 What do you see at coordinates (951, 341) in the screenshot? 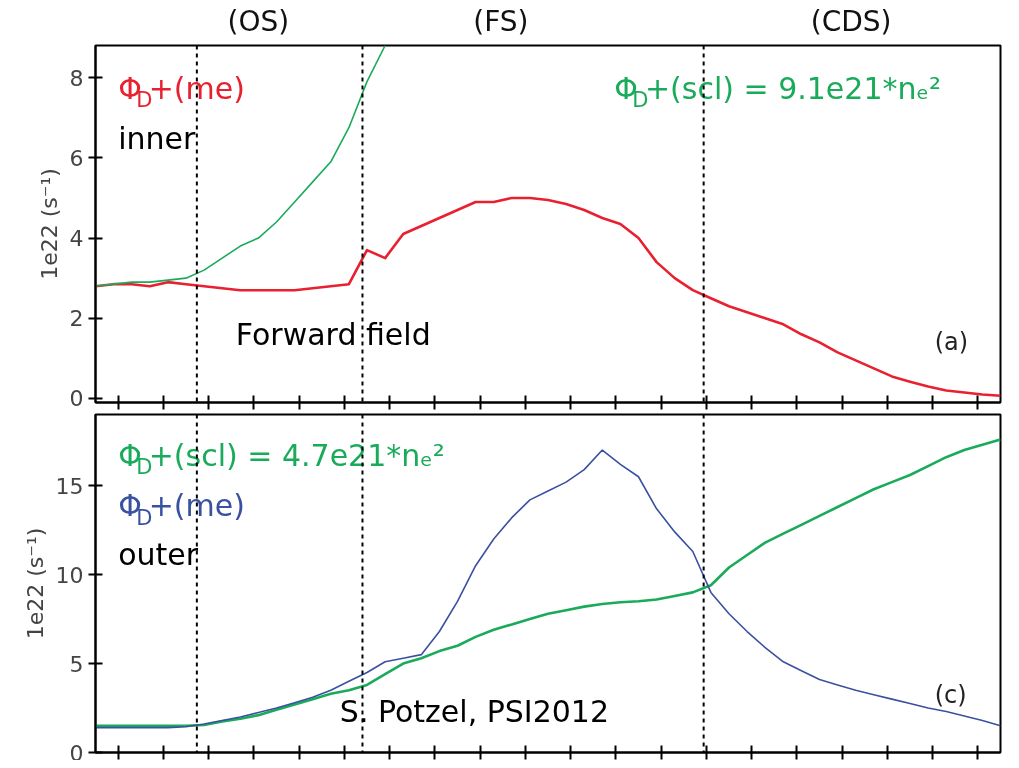
I see `annotation: (a)` at bounding box center [951, 341].